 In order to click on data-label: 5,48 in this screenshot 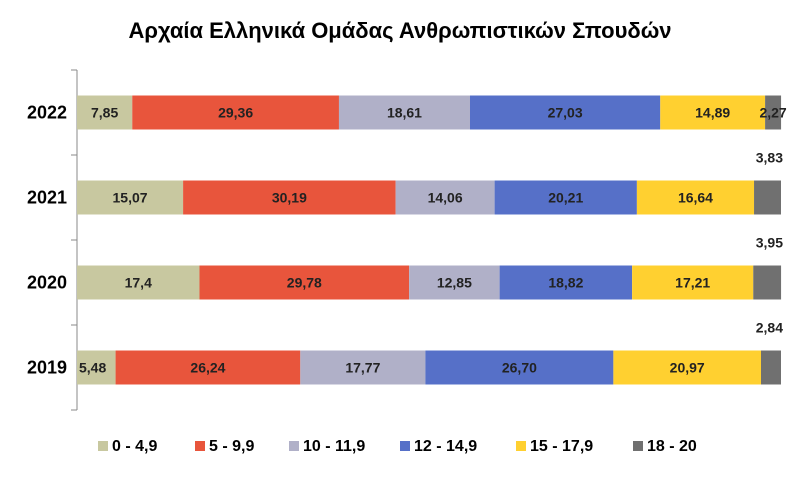, I will do `click(92, 368)`.